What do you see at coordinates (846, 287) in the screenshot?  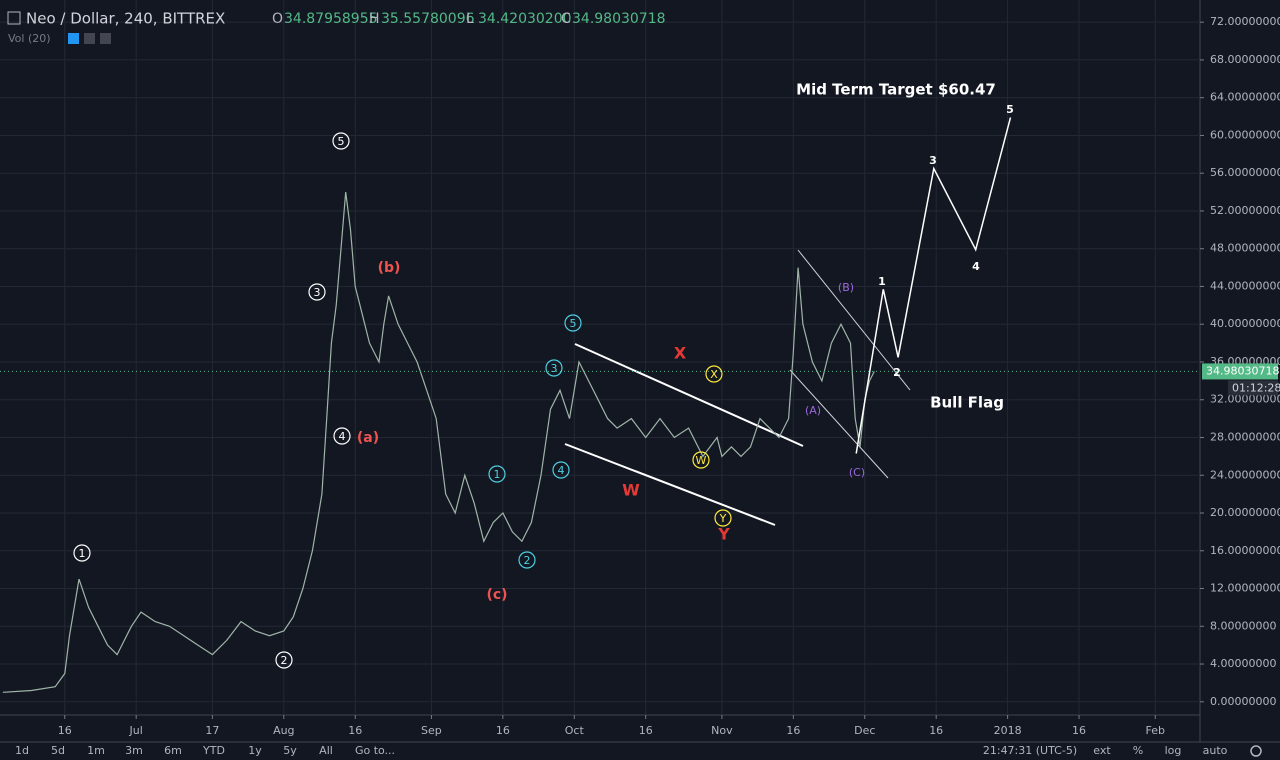 I see `annotation: (B)` at bounding box center [846, 287].